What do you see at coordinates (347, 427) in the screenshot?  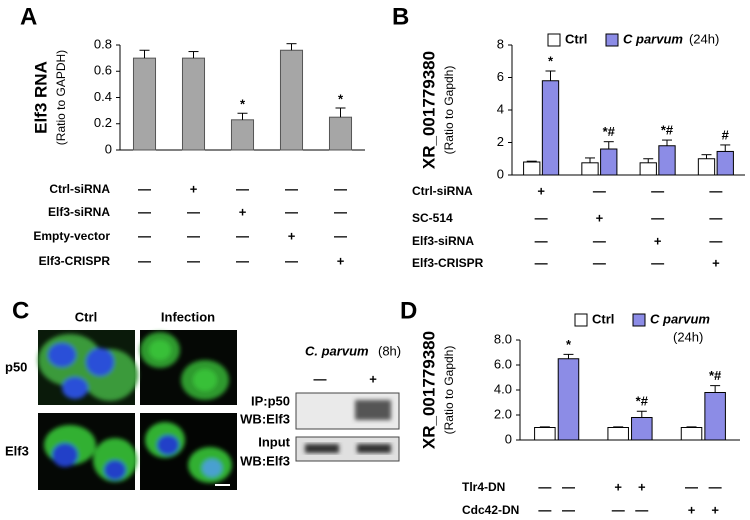 I see `western-blot` at bounding box center [347, 427].